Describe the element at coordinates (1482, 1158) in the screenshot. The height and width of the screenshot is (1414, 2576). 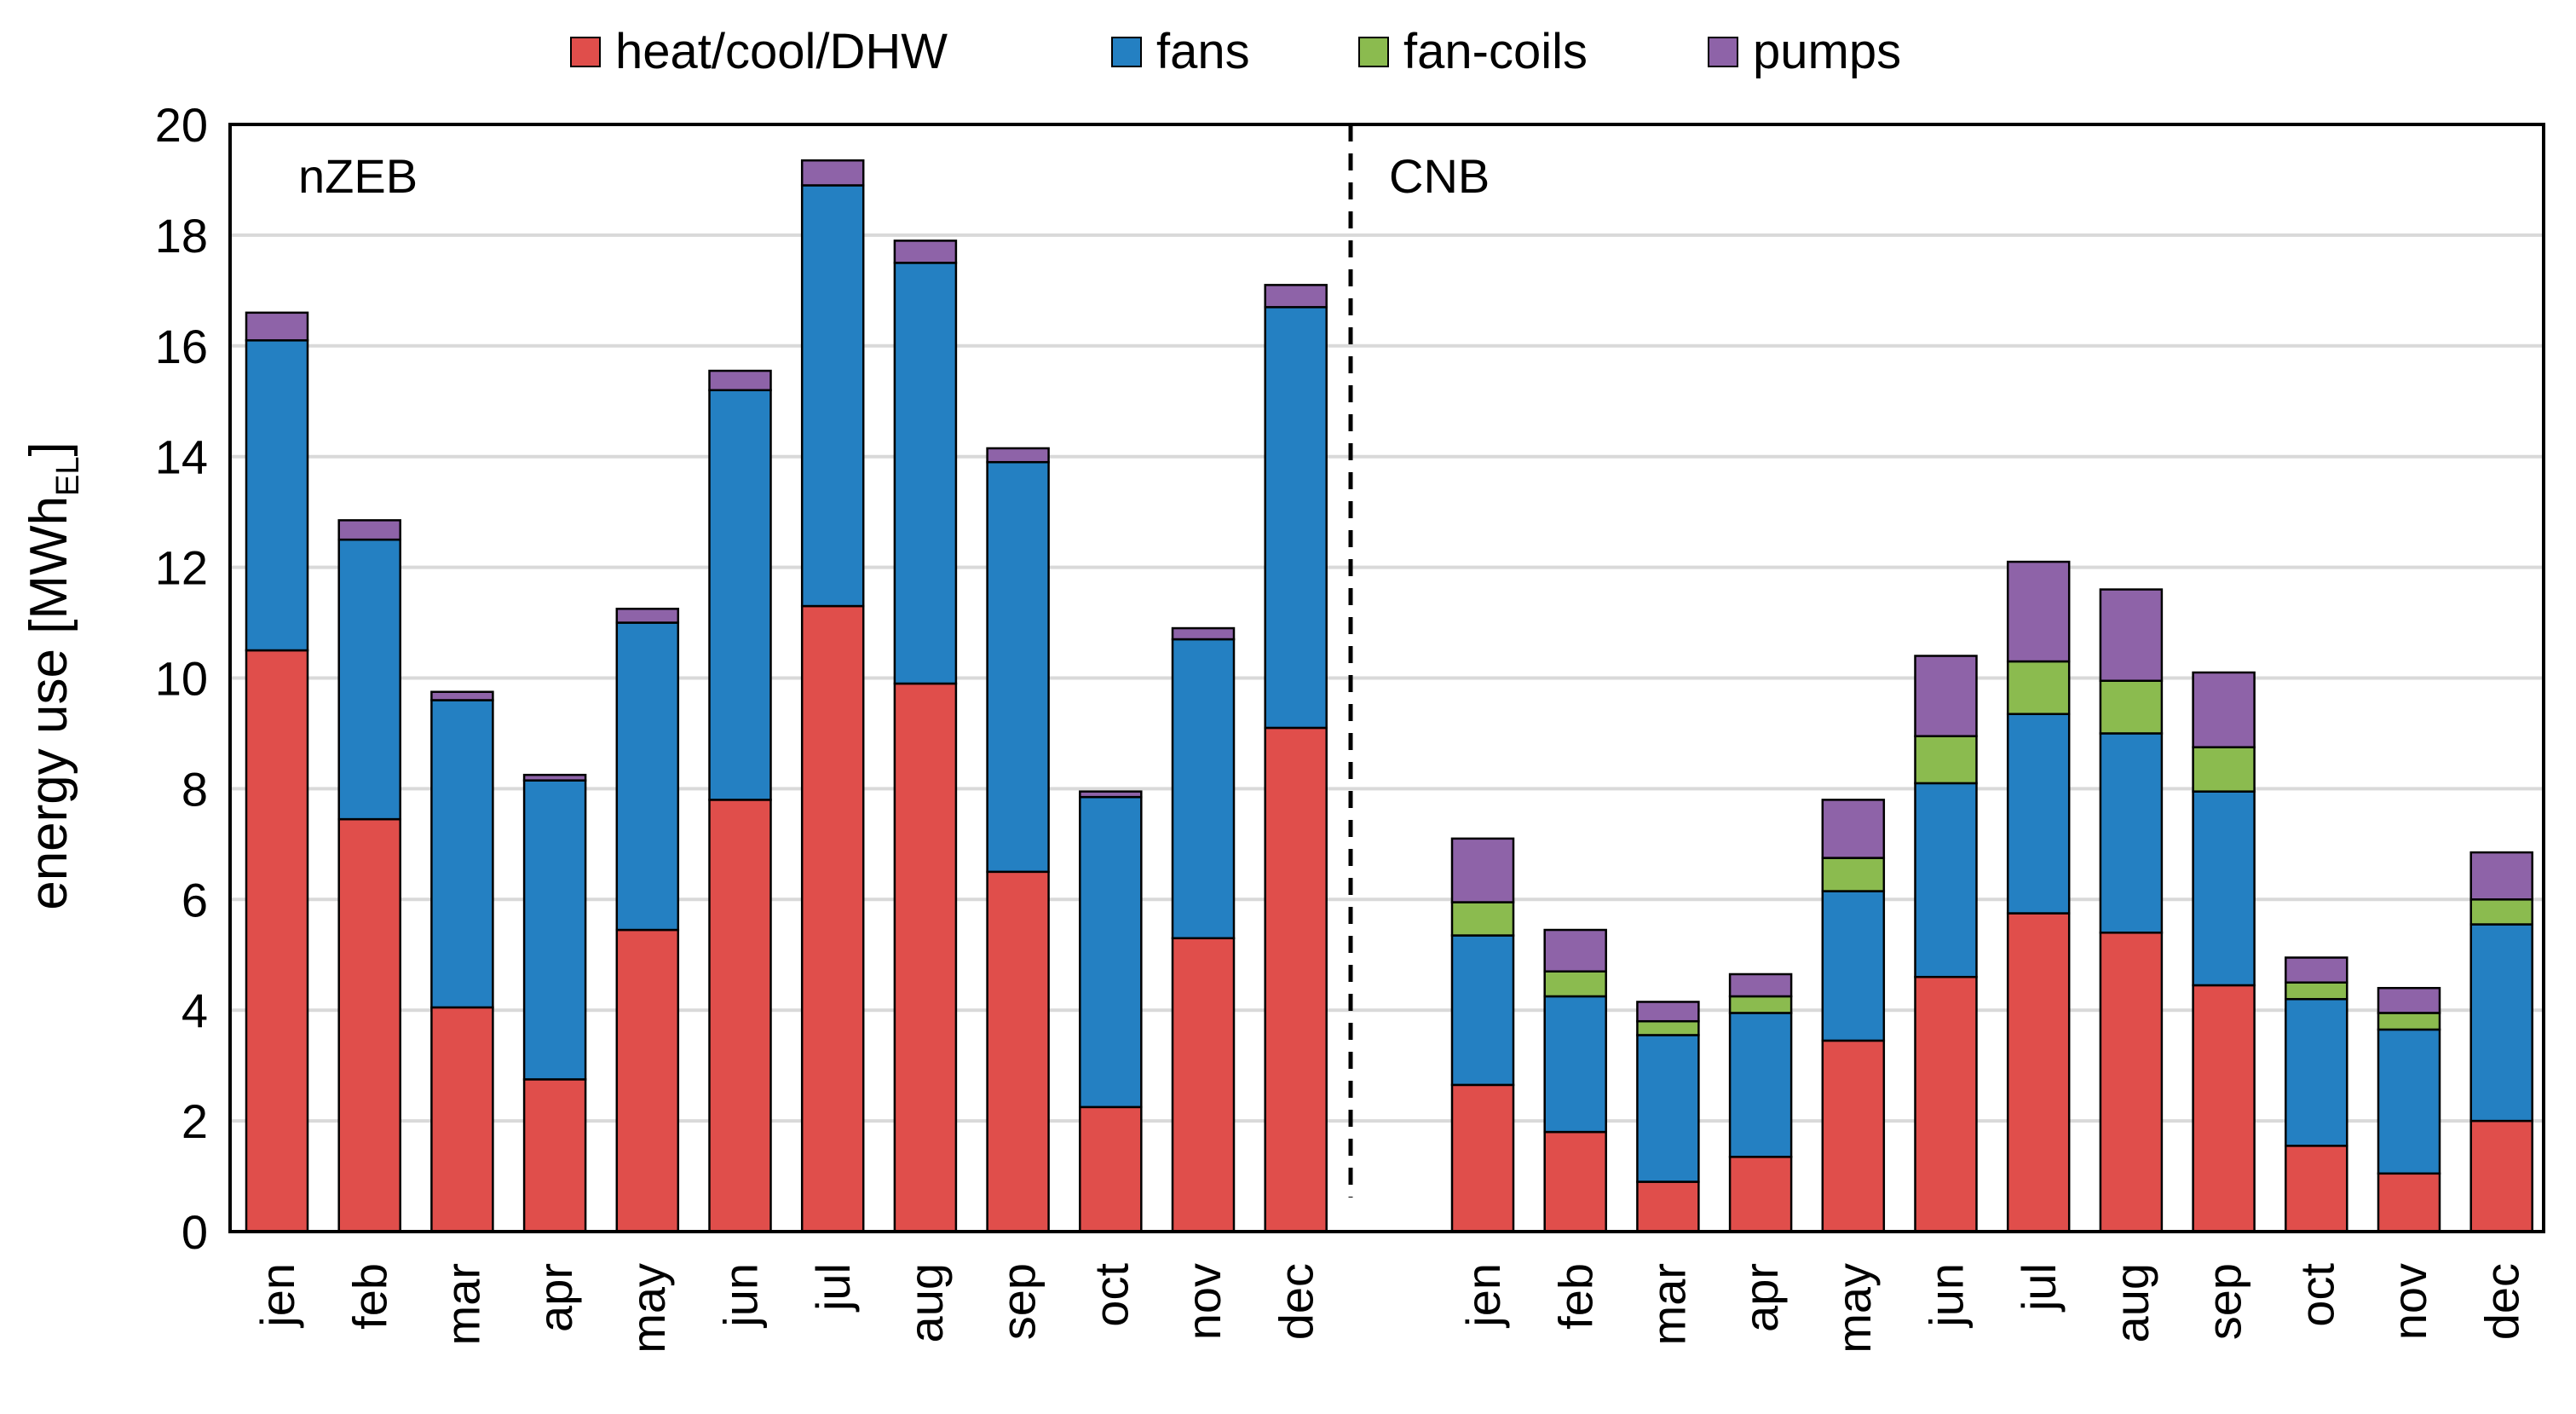
I see `bar-segment-cnb-jen-heat-cool-dhw` at that location.